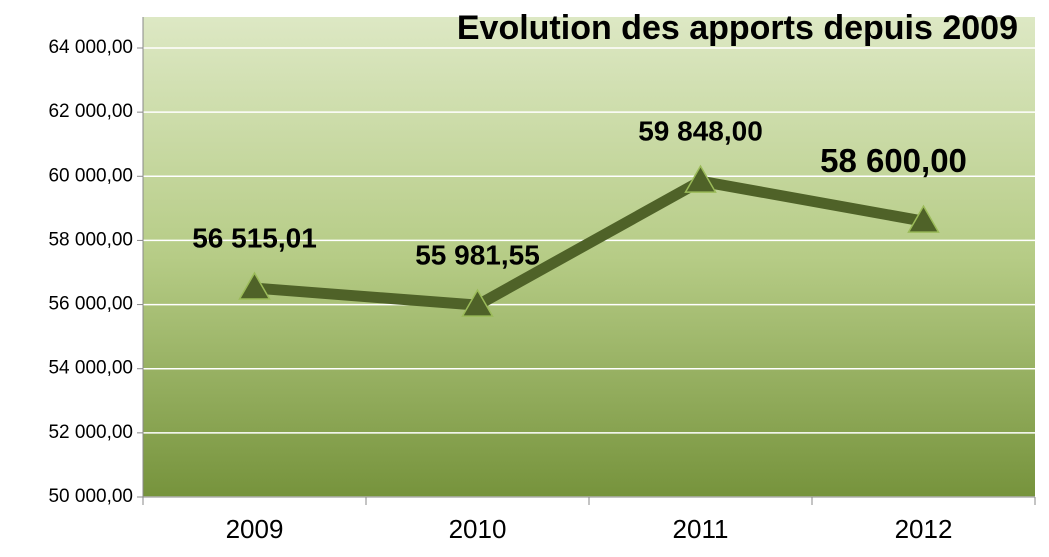  What do you see at coordinates (700, 131) in the screenshot?
I see `data-label: 59 848,00` at bounding box center [700, 131].